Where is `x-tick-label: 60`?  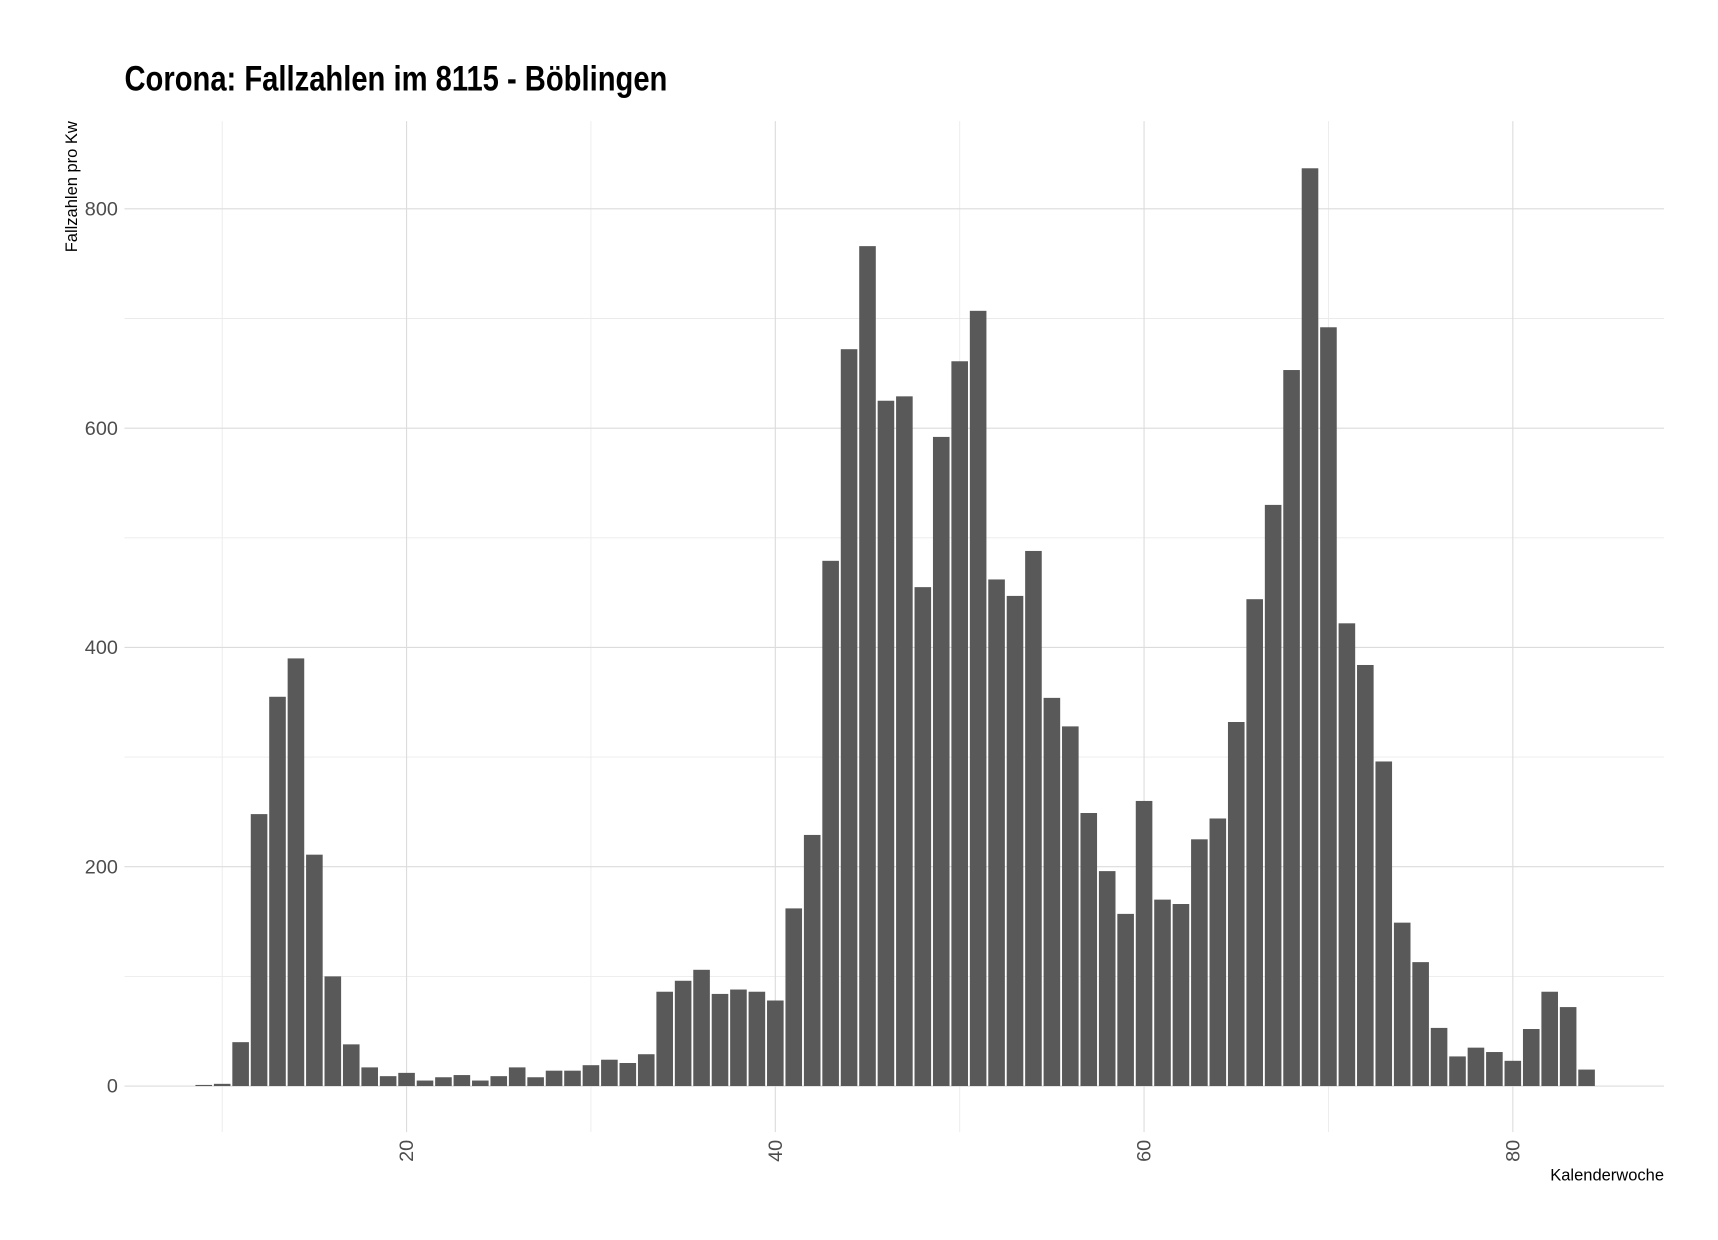
x-tick-label: 60 is located at coordinates (1145, 1151).